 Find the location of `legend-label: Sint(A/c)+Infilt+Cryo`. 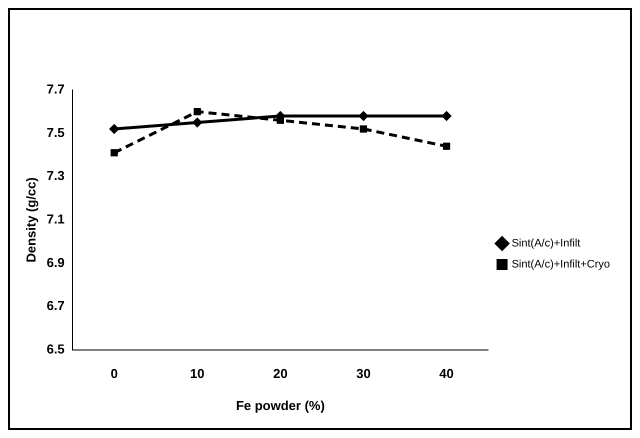

legend-label: Sint(A/c)+Infilt+Cryo is located at coordinates (561, 264).